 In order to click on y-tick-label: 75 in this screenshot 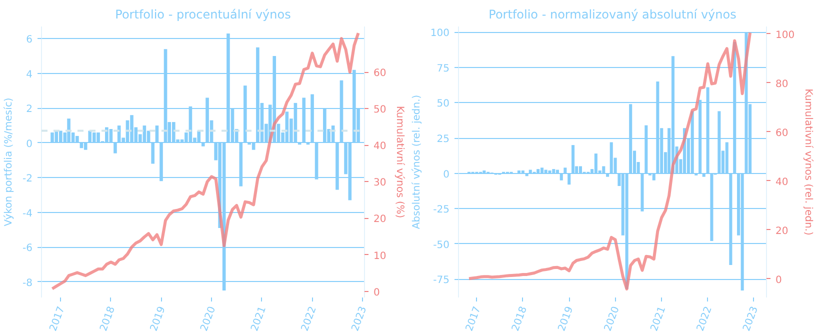, I will do `click(443, 68)`.